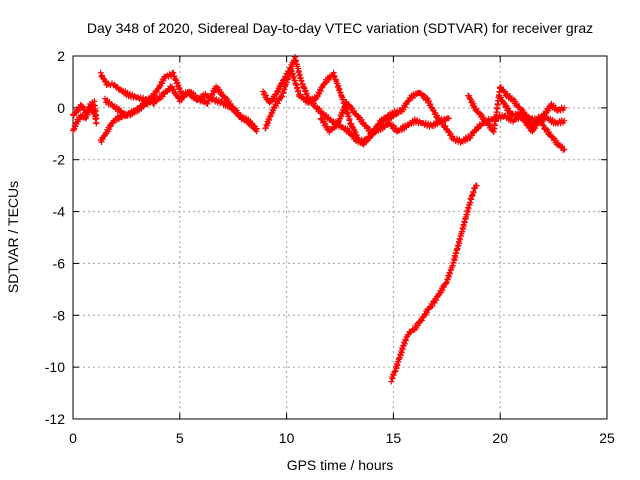  Describe the element at coordinates (180, 438) in the screenshot. I see `x-tick-label: 5` at that location.